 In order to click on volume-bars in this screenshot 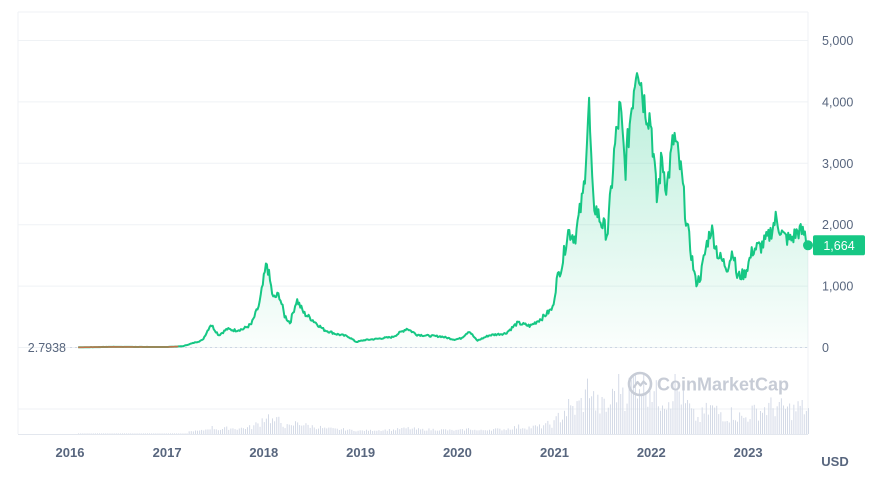, I will do `click(443, 404)`.